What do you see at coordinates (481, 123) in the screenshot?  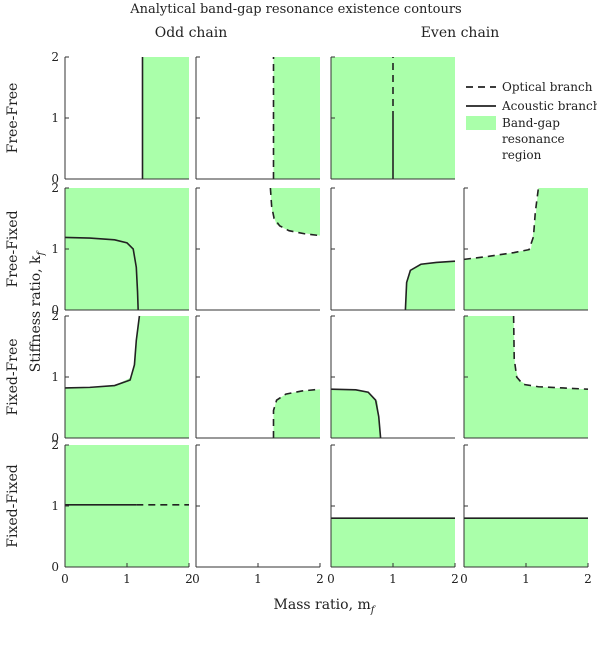 I see `legend-region-swatch` at bounding box center [481, 123].